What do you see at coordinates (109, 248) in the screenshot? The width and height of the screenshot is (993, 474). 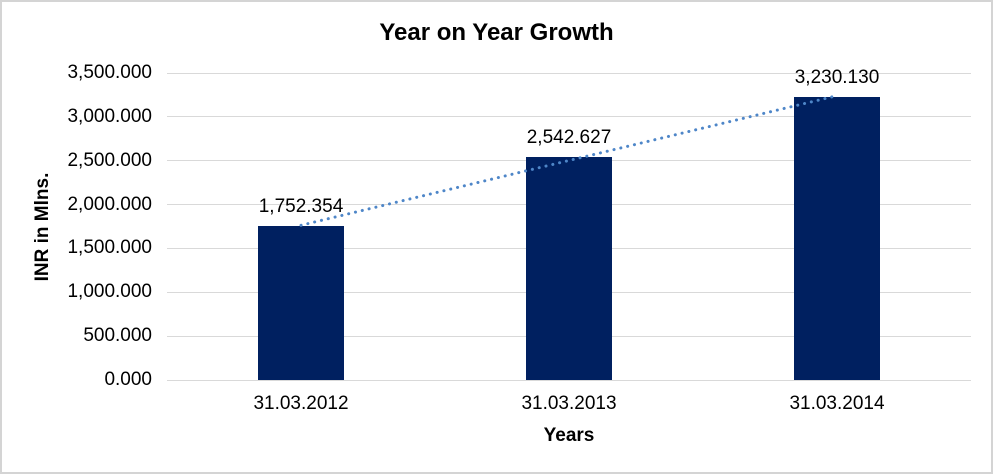 I see `y-tick-label: 1,500.000` at bounding box center [109, 248].